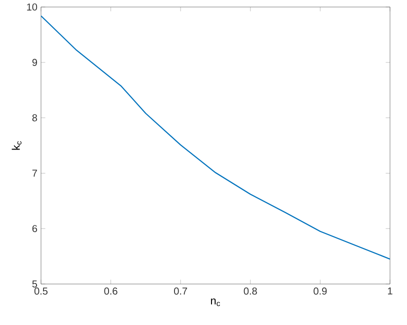 This screenshot has height=325, width=407. I want to click on x-tick-label: 0.8, so click(250, 291).